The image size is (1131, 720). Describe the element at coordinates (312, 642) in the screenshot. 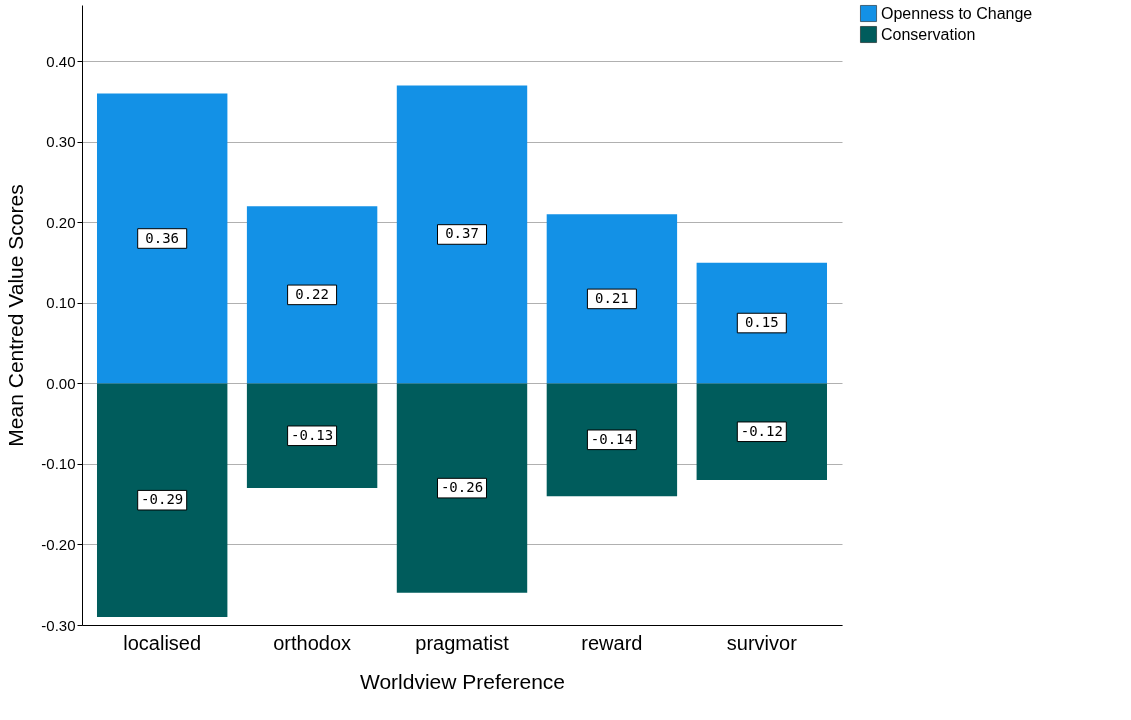

I see `x-tick-label: orthodox` at that location.